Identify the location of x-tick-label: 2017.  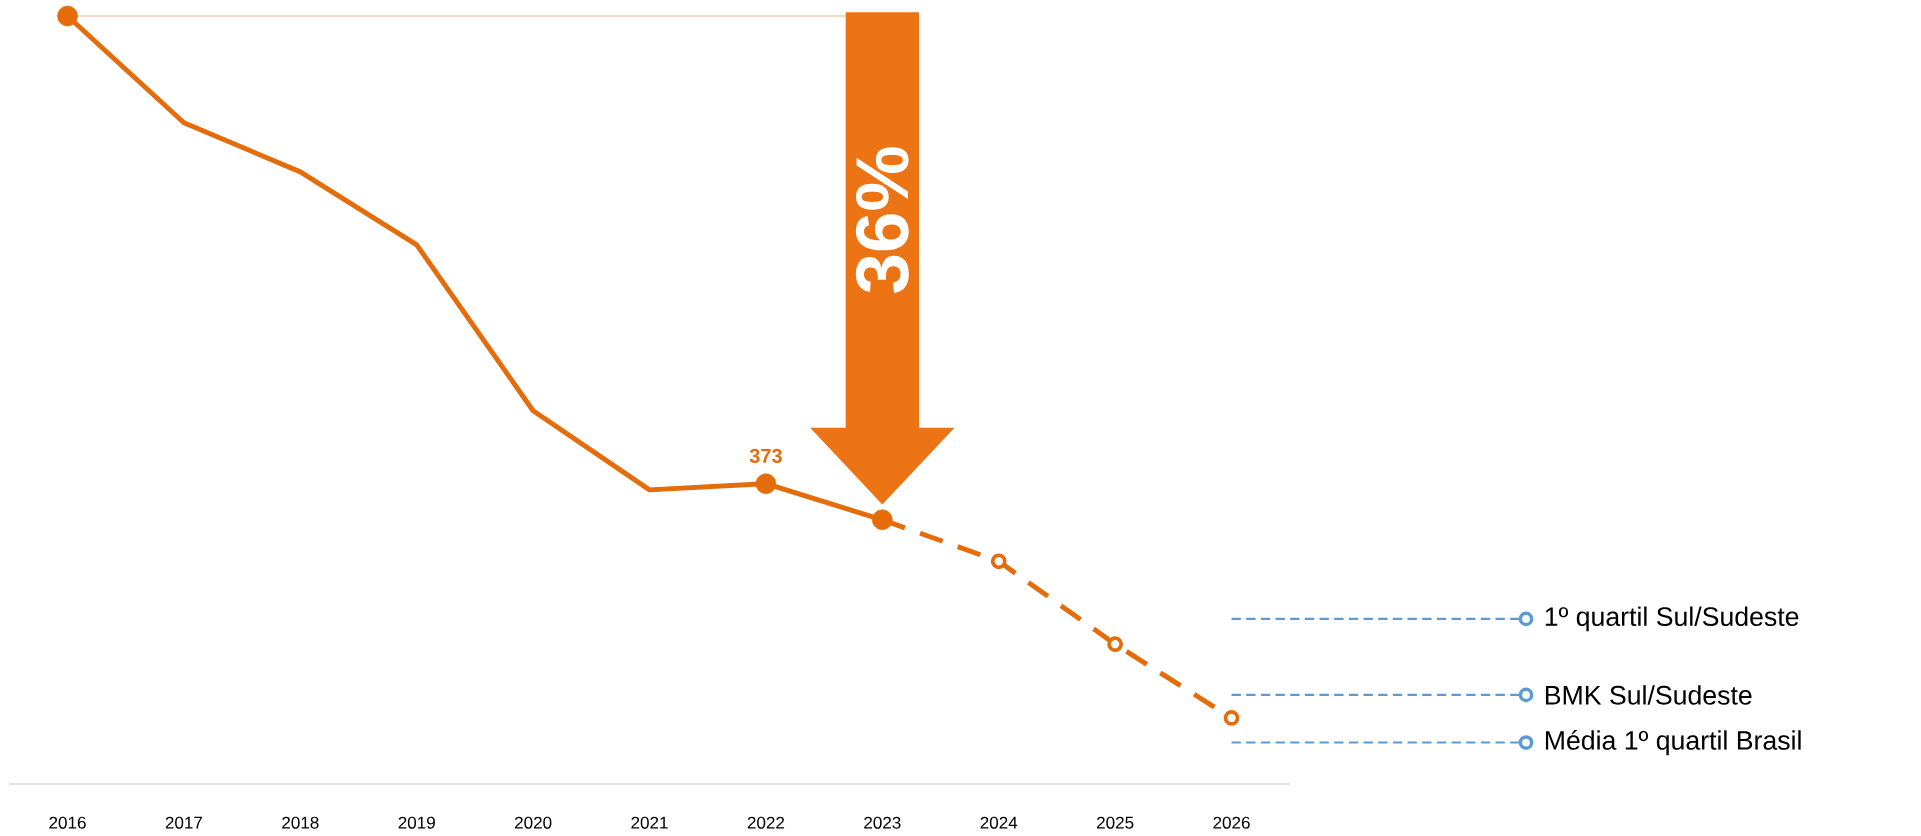
(184, 822).